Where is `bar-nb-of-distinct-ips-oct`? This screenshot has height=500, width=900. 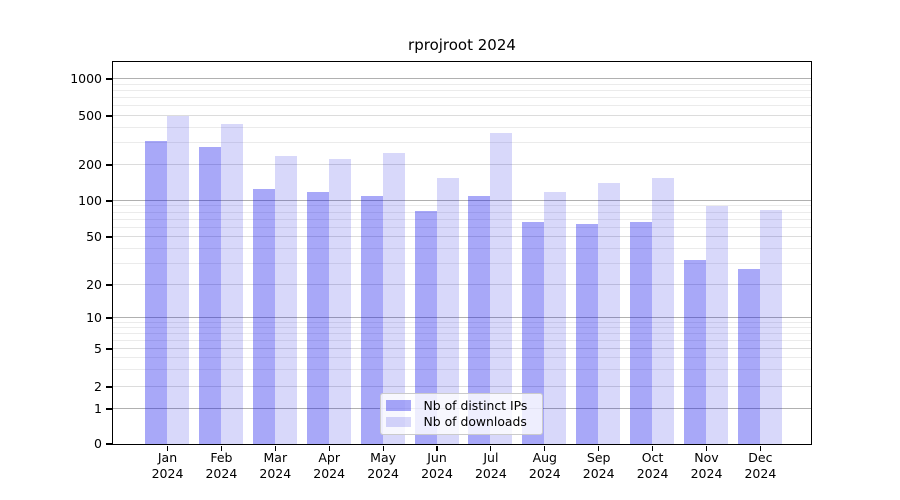 bar-nb-of-distinct-ips-oct is located at coordinates (641, 333).